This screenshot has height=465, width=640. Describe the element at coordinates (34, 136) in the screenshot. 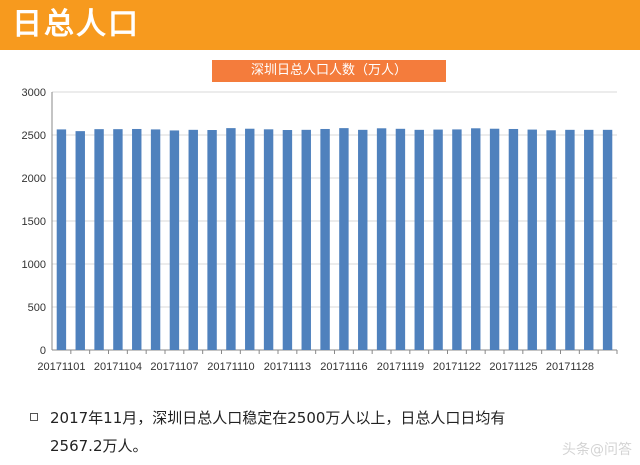

I see `y-tick-label: 2500` at that location.